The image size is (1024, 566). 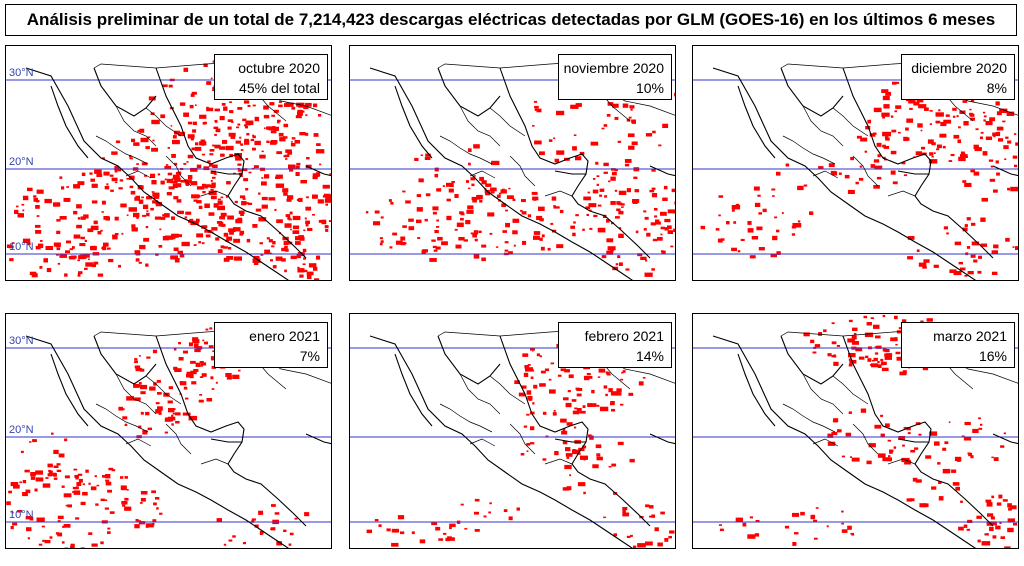 I want to click on month-label: febrero 2021, so click(x=624, y=336).